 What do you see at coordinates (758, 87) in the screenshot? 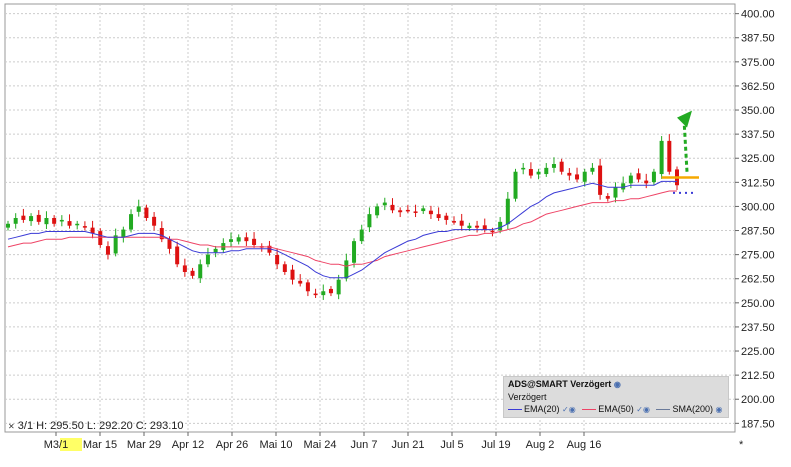
I see `y-tick-label: 362.50` at bounding box center [758, 87].